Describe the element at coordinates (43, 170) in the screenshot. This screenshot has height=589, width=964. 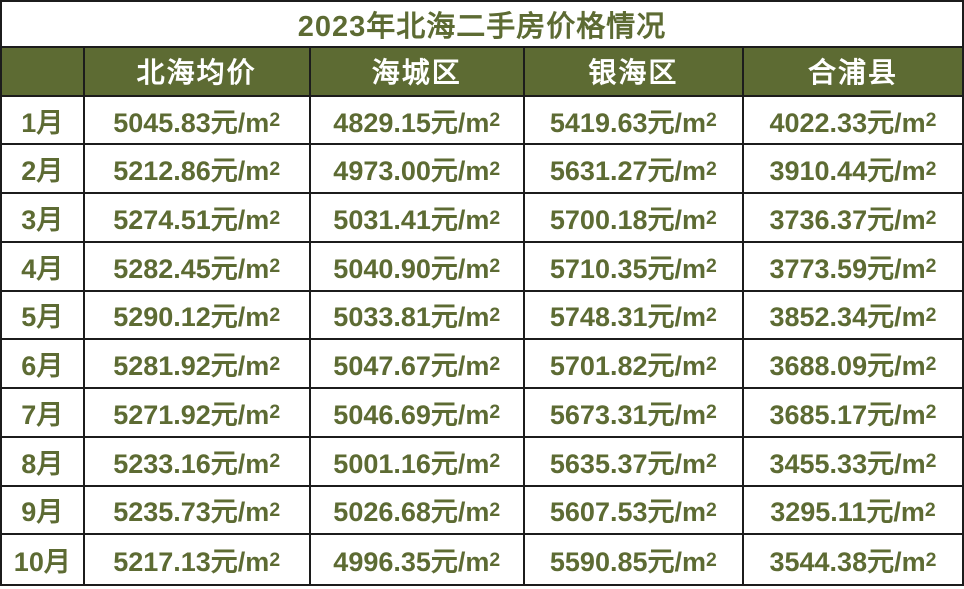
I see `month-label: 2月` at that location.